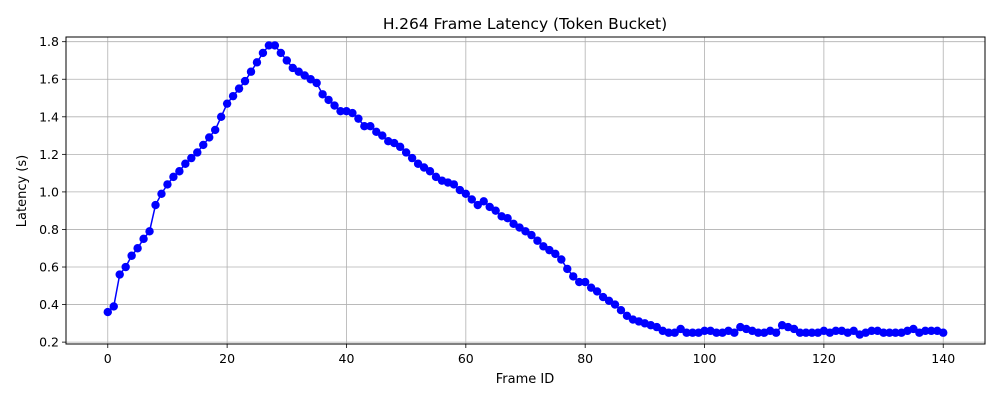 The height and width of the screenshot is (400, 1000). Describe the element at coordinates (347, 358) in the screenshot. I see `x-tick-label: 40` at that location.